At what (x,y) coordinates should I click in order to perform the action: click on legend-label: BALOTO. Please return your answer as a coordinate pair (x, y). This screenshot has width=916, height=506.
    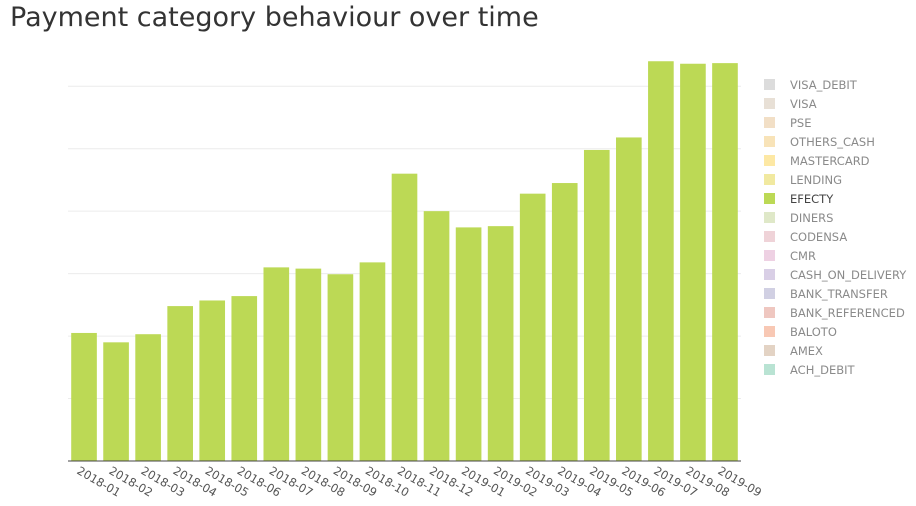
    Looking at the image, I should click on (813, 331).